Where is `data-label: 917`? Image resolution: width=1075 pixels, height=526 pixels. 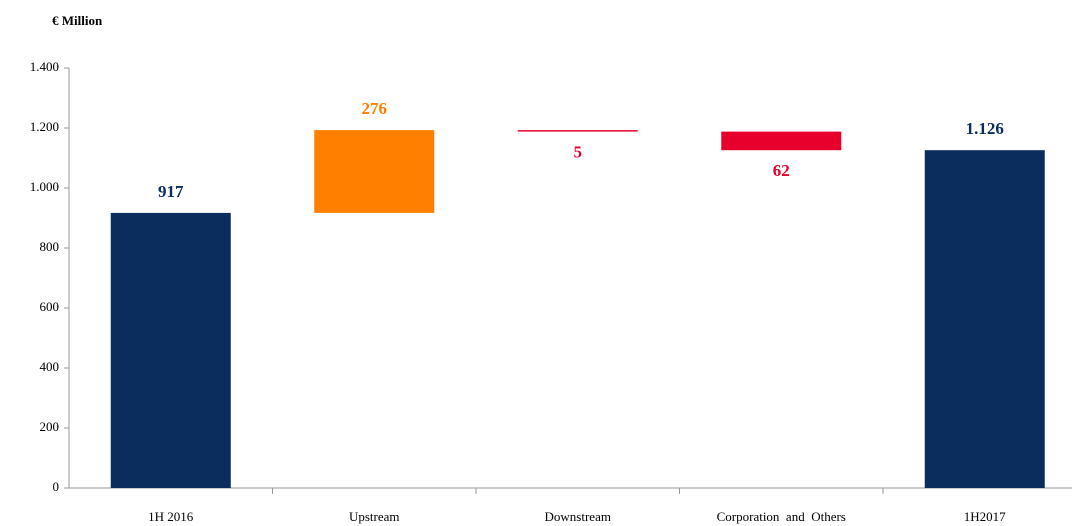
data-label: 917 is located at coordinates (171, 191).